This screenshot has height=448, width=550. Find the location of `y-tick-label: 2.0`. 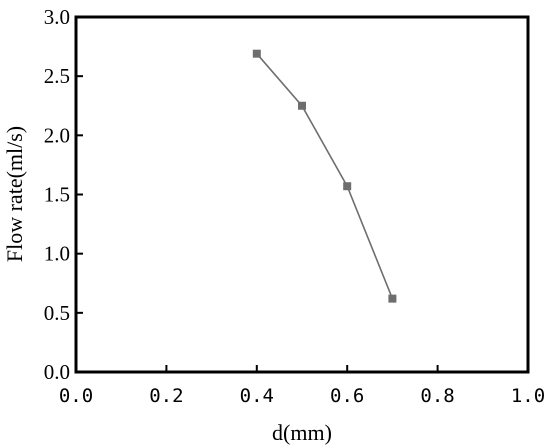

y-tick-label: 2.0 is located at coordinates (57, 135).